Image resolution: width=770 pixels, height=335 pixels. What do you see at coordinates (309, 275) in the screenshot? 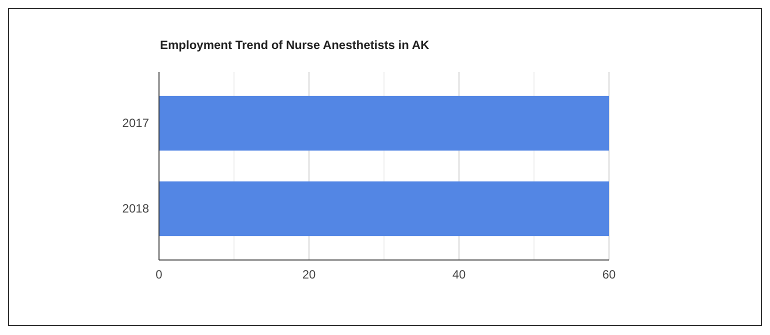
I see `x-tick-label: 20` at bounding box center [309, 275].